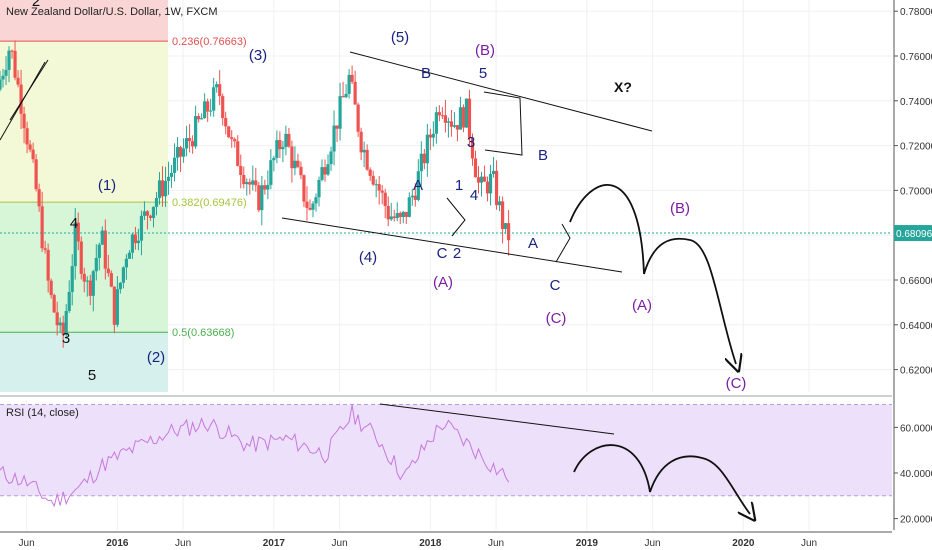 This screenshot has height=550, width=932. What do you see at coordinates (117, 543) in the screenshot?
I see `time-axis-label: 2016` at bounding box center [117, 543].